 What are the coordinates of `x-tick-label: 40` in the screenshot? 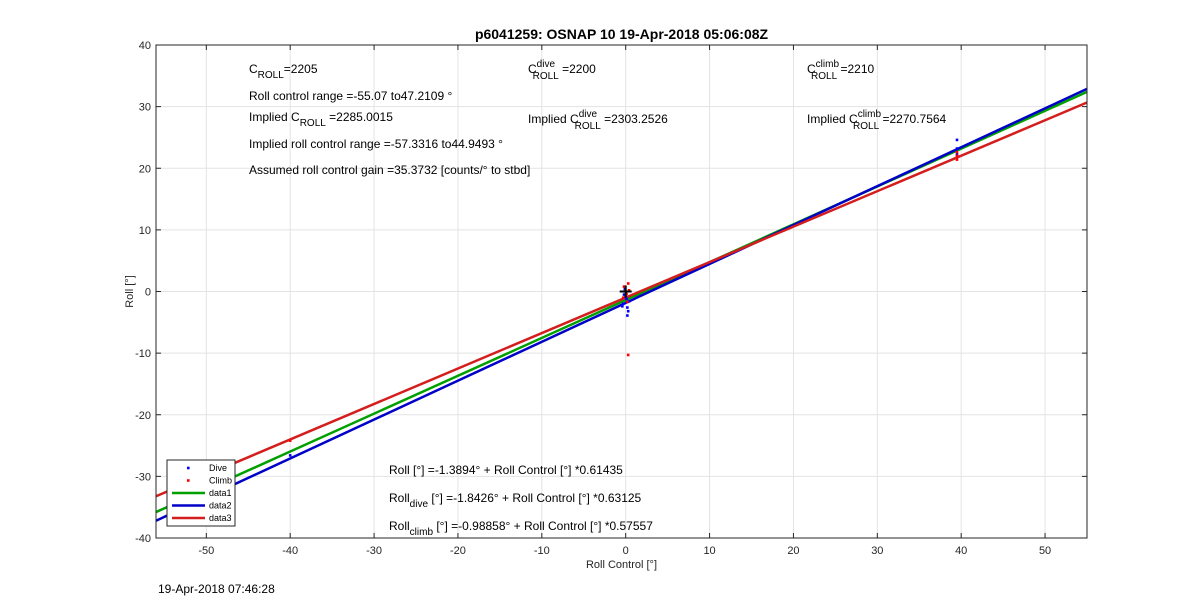 It's located at (961, 551).